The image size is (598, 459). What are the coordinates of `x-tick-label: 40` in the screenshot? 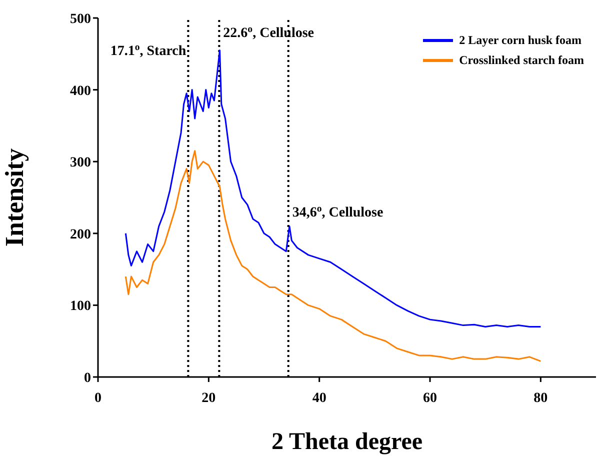 It's located at (319, 398).